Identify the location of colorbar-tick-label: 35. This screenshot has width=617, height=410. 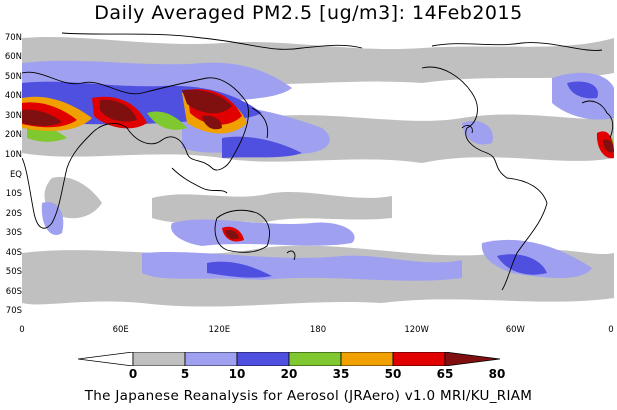
(341, 374).